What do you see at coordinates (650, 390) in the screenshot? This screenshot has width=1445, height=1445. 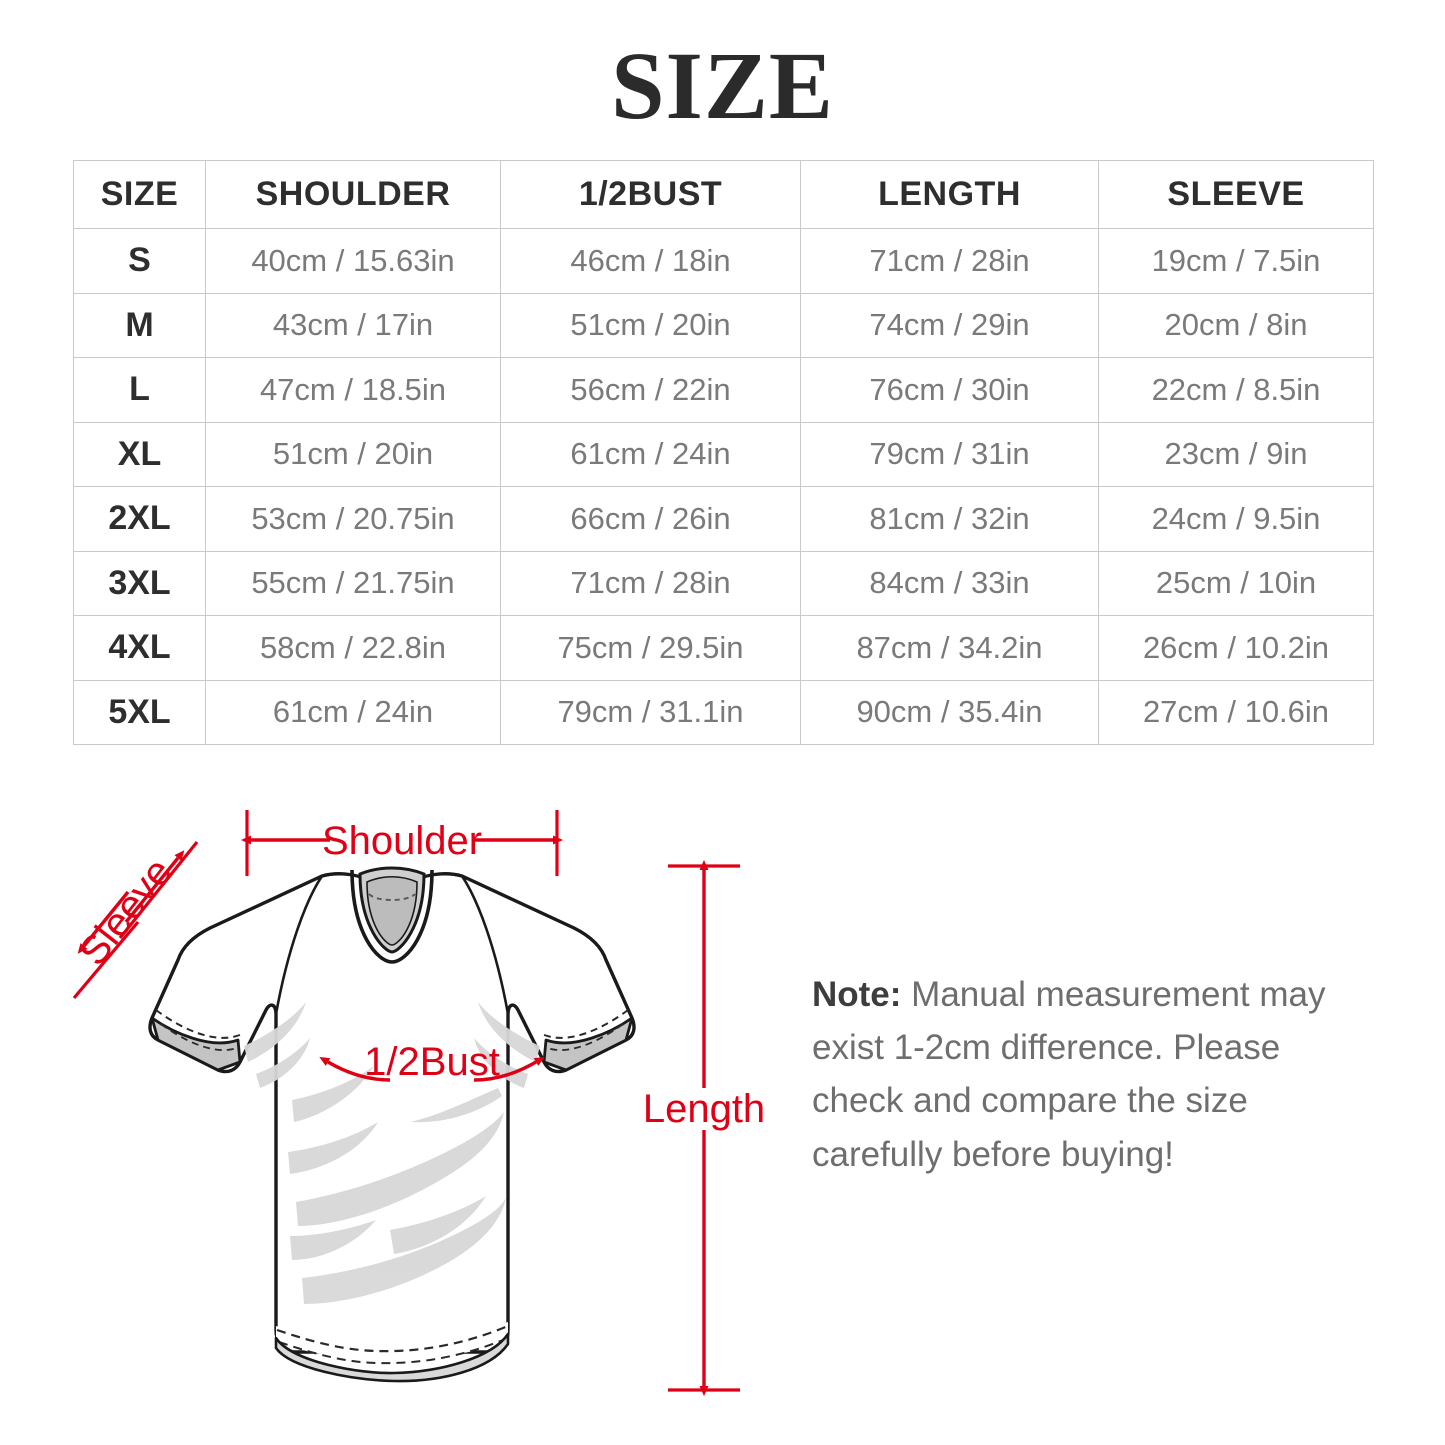 I see `cell-bust: 56cm / 22in` at bounding box center [650, 390].